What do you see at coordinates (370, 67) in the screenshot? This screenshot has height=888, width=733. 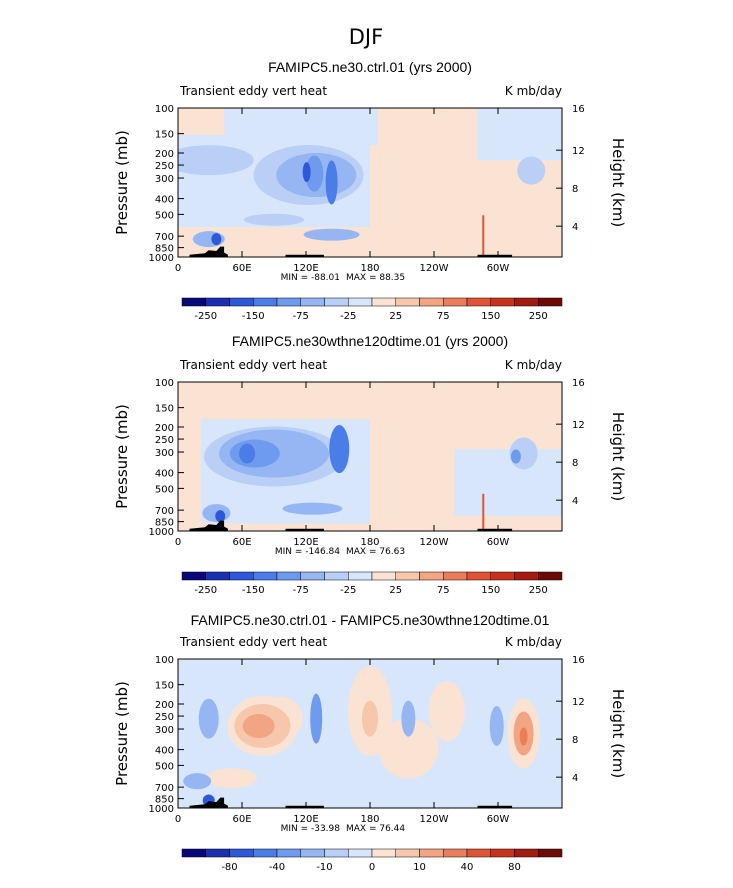 I see `panel-title: FAMIPC5.ne30.ctrl.01 (yrs 2000)` at bounding box center [370, 67].